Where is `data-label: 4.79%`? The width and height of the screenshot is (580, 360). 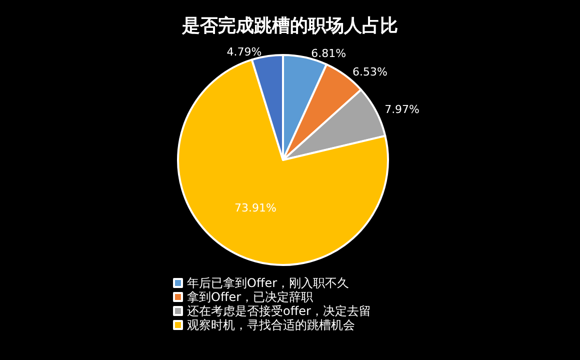
data-label: 4.79% is located at coordinates (244, 52).